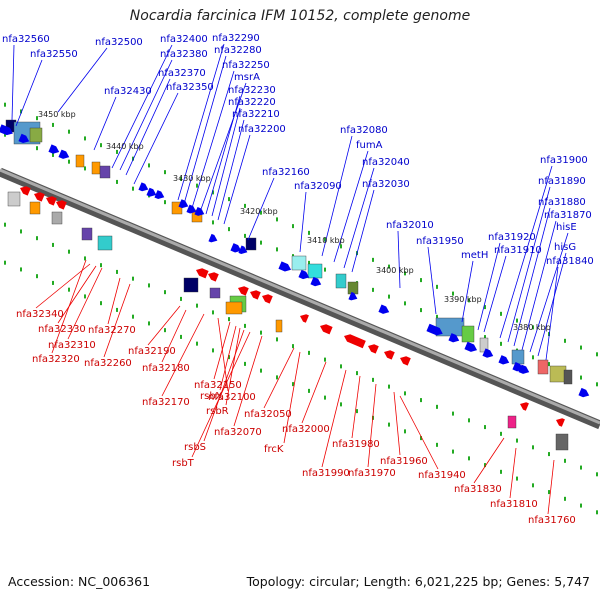 Image resolution: width=600 pixels, height=600 pixels. Describe the element at coordinates (26, 39) in the screenshot. I see `forward-gene-label: nfa32560` at that location.